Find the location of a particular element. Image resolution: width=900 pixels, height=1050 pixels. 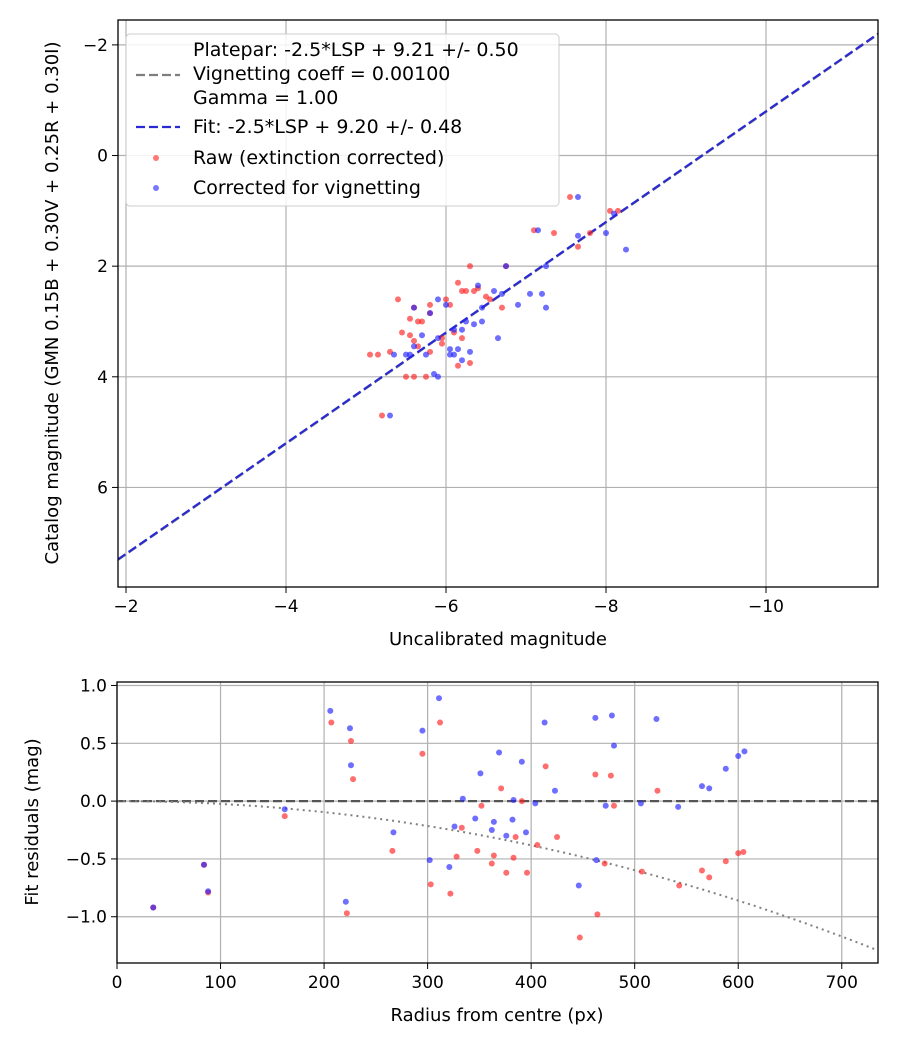

y-tick-label: 4 is located at coordinates (102, 378).